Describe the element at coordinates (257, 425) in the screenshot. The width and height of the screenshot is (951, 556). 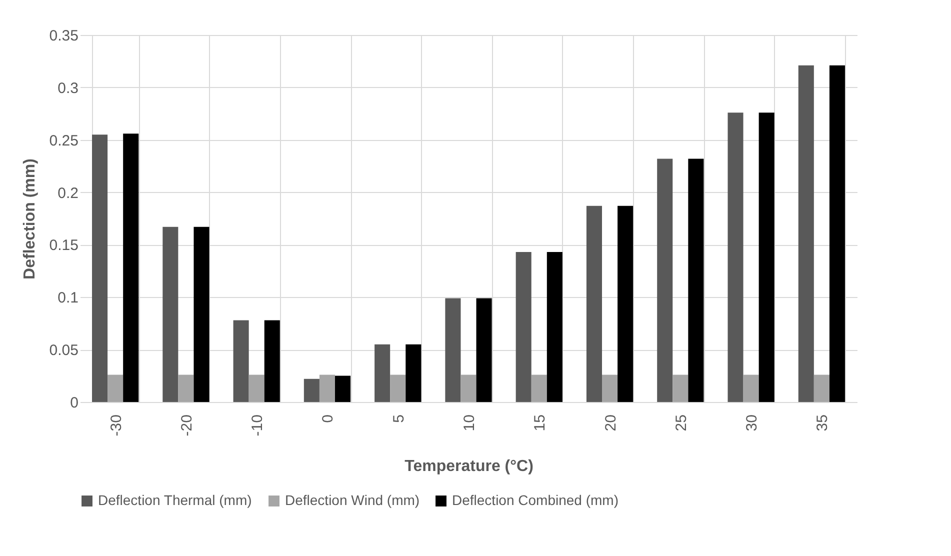
I see `x-tick-label: -10` at that location.